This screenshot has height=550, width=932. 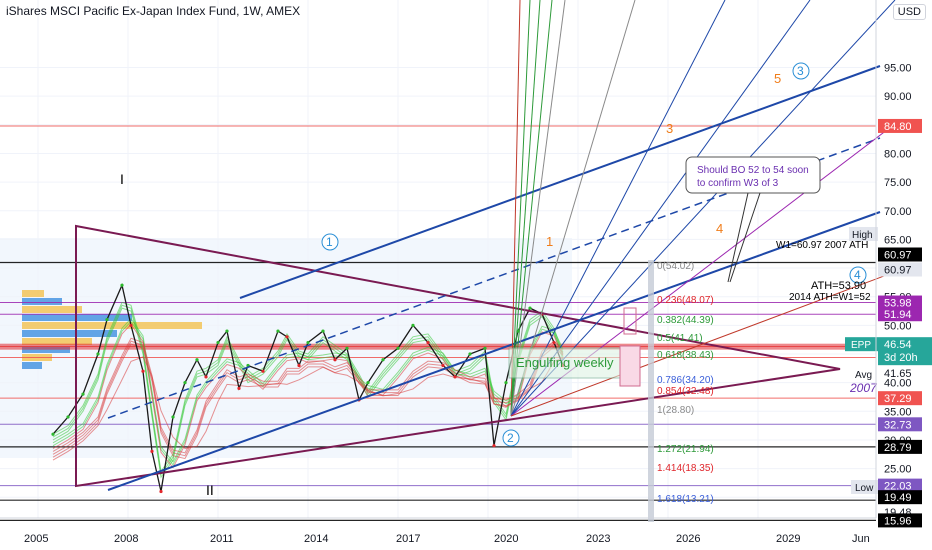 I want to click on price-tag-label: 15.96, so click(x=898, y=521).